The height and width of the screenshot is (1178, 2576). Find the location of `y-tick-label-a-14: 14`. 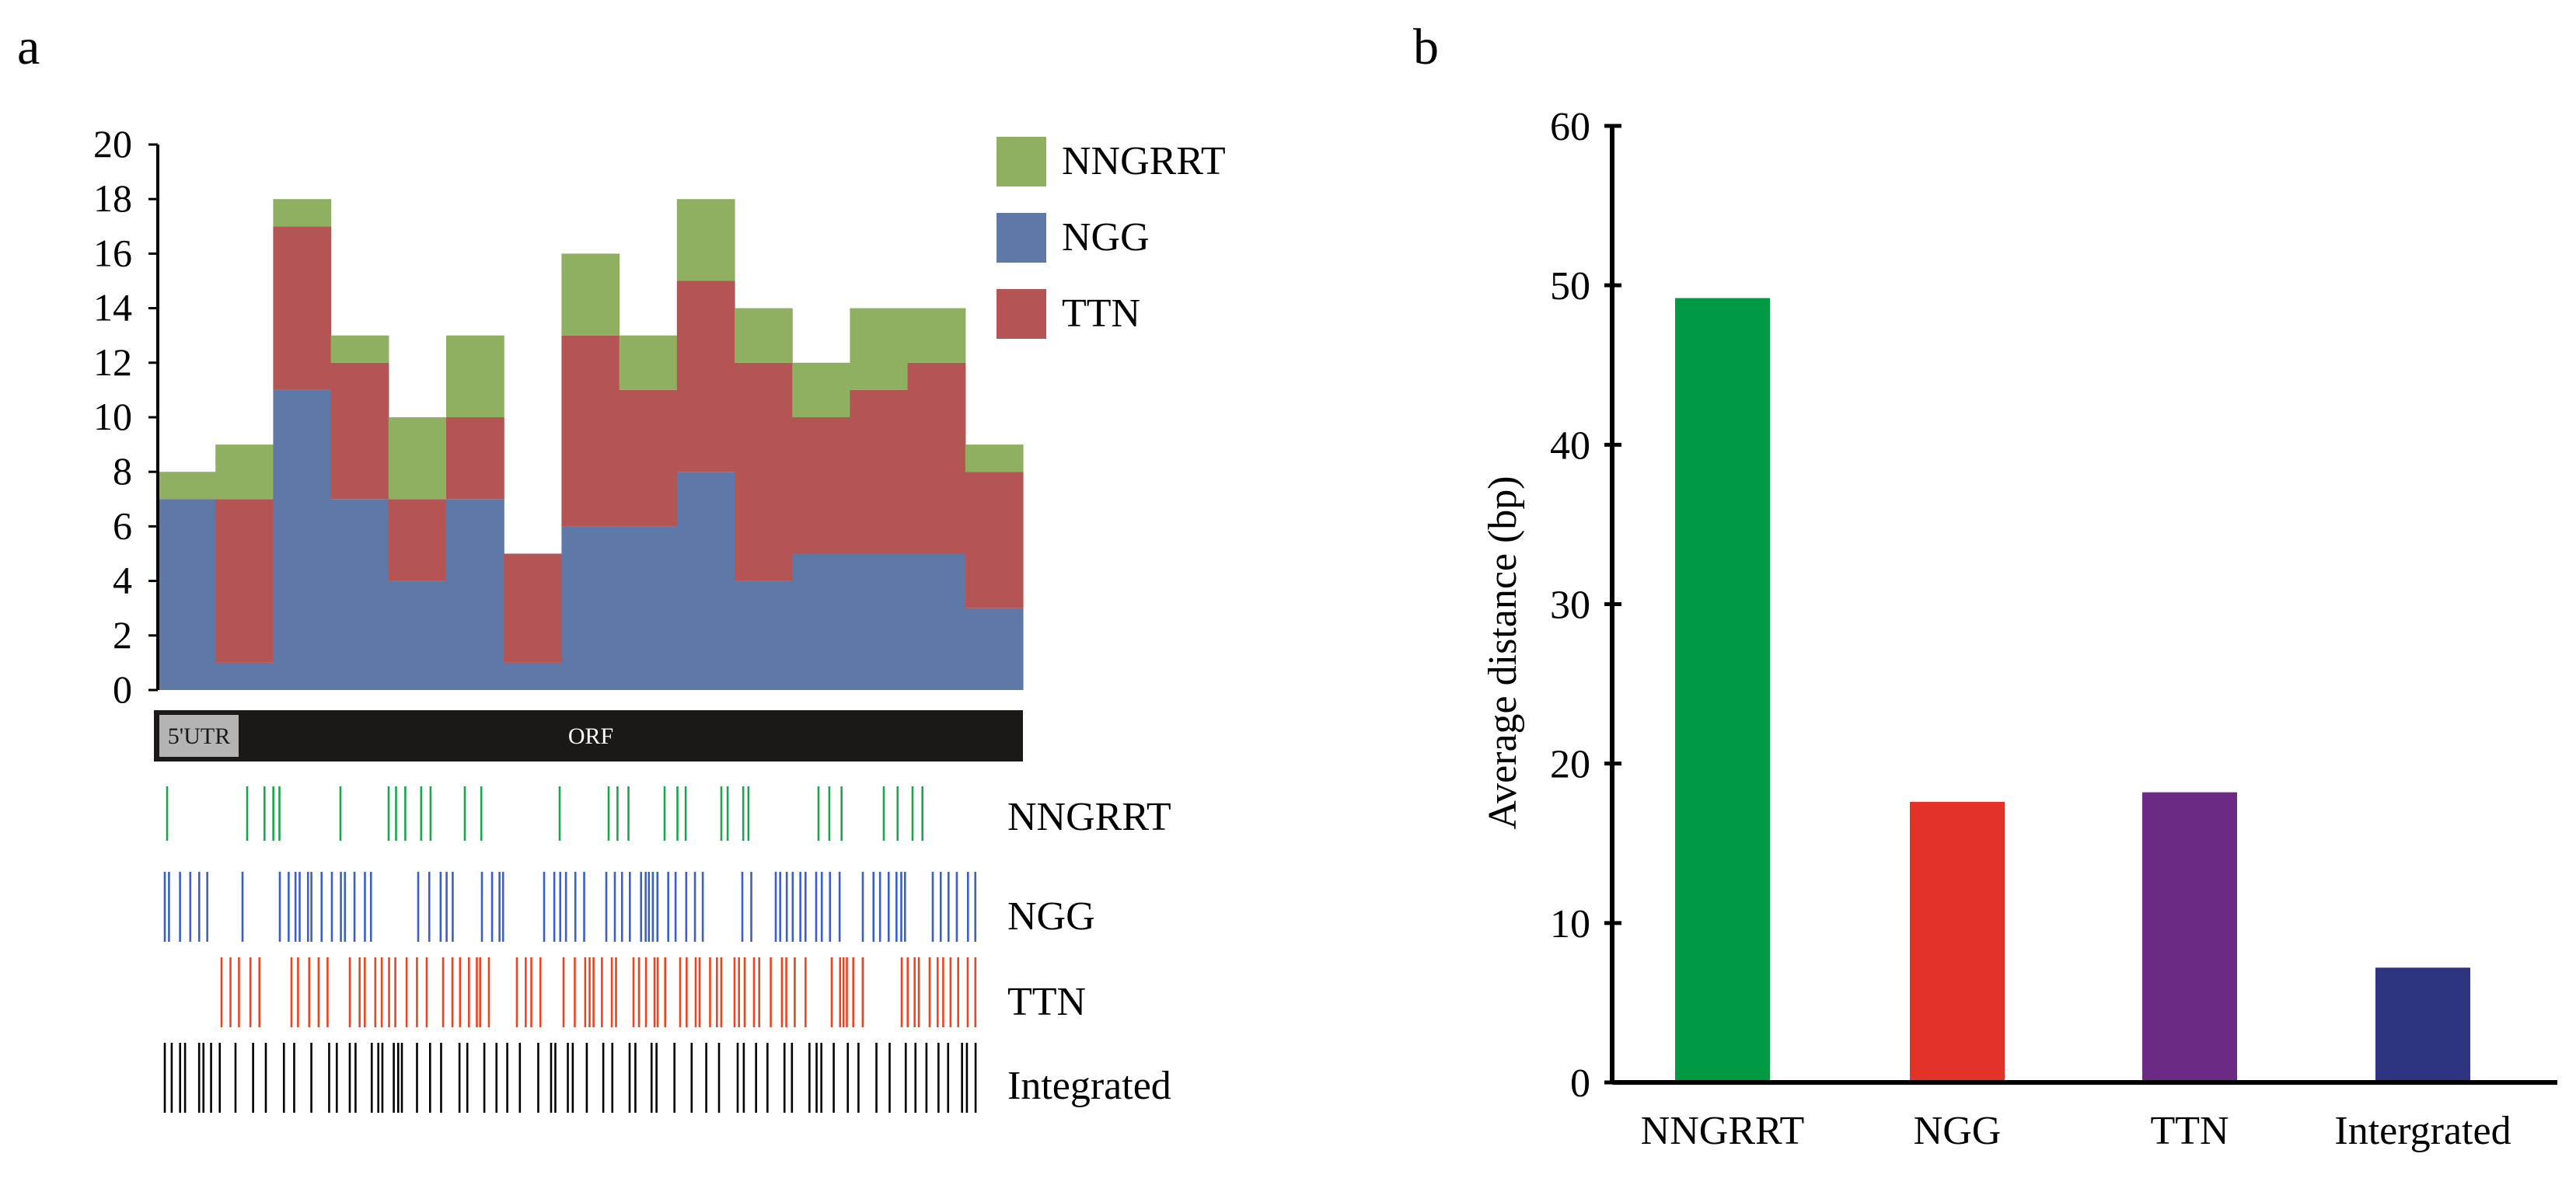

y-tick-label-a-14: 14 is located at coordinates (113, 307).